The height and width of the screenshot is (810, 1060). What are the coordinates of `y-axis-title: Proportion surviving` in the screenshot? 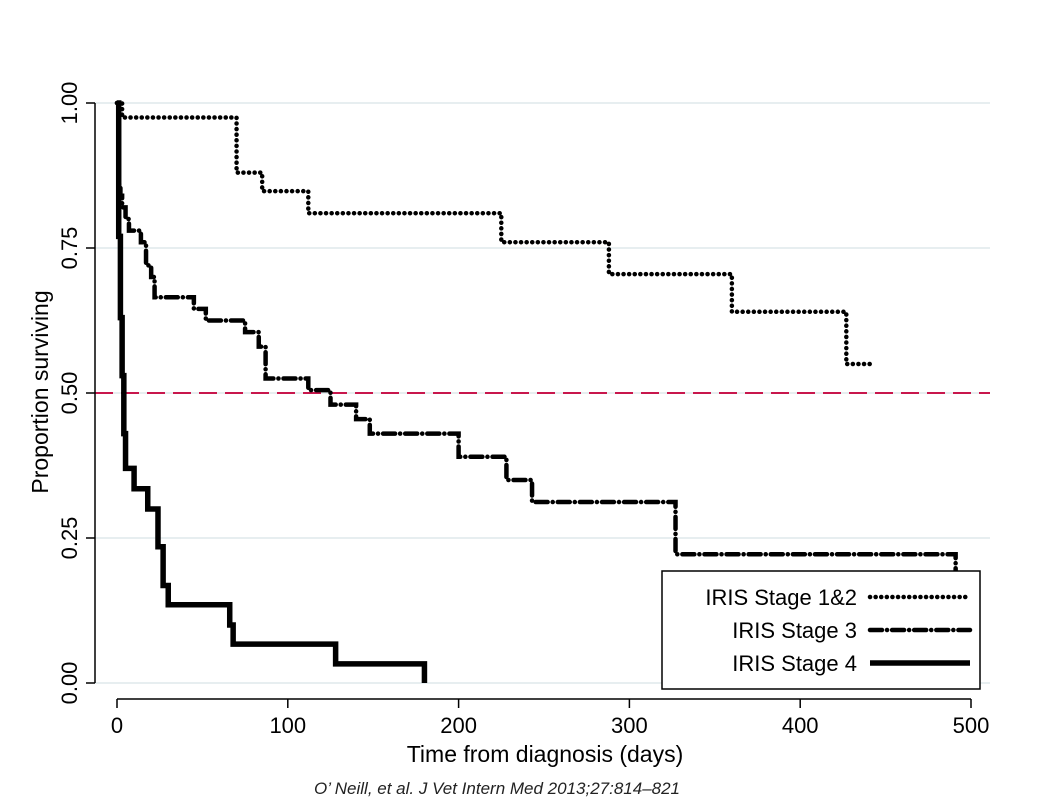 It's located at (40, 391).